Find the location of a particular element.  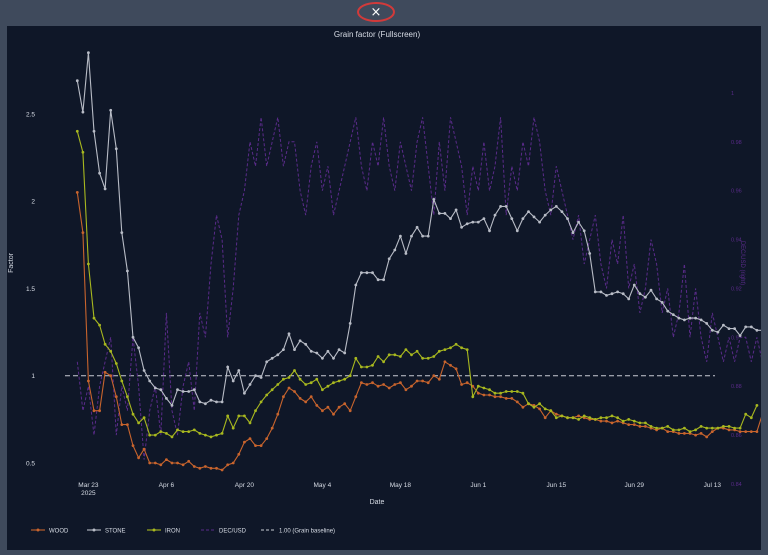

close-fullscreen-button: × is located at coordinates (376, 12).